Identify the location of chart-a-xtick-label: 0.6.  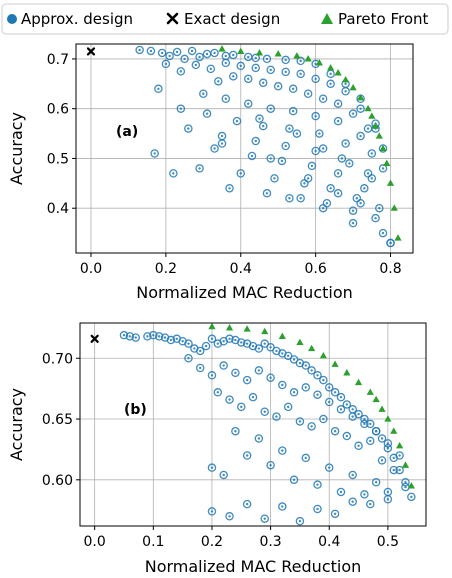
(316, 269).